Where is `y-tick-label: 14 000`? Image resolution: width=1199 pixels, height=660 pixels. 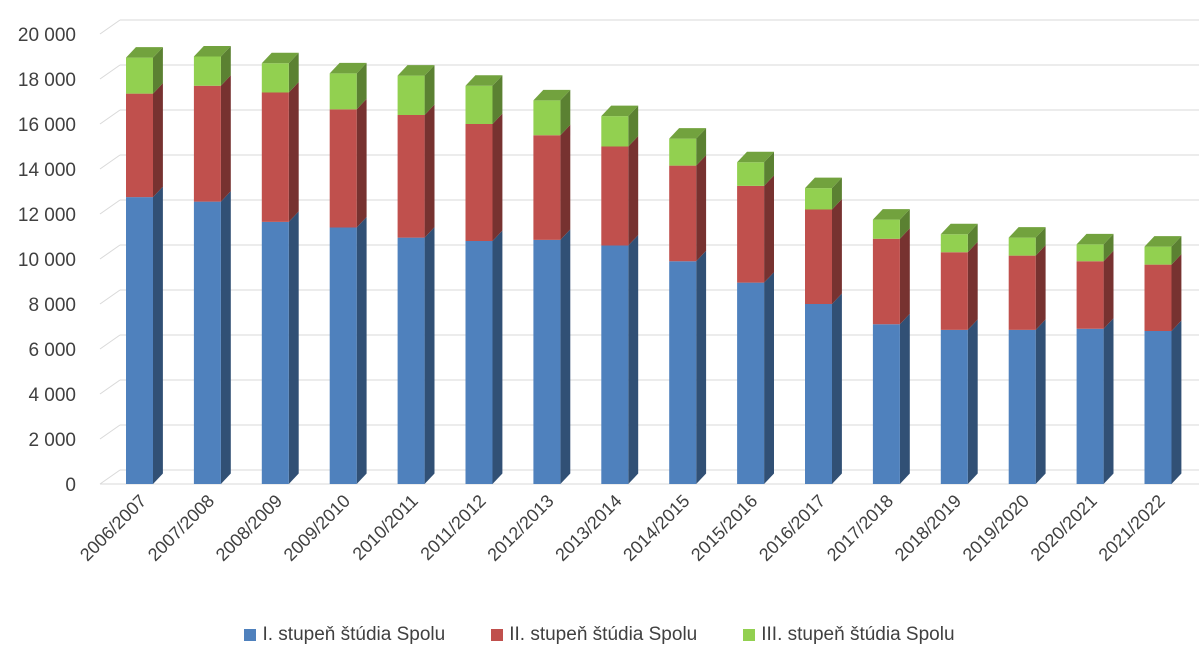
y-tick-label: 14 000 is located at coordinates (47, 170).